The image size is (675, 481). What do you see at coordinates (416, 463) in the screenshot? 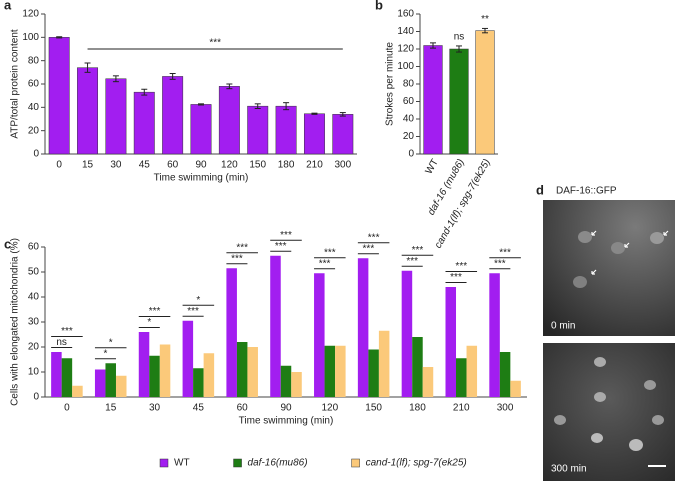
I see `legend-label: cand-1(lf); spg-7(ek25)` at bounding box center [416, 463].